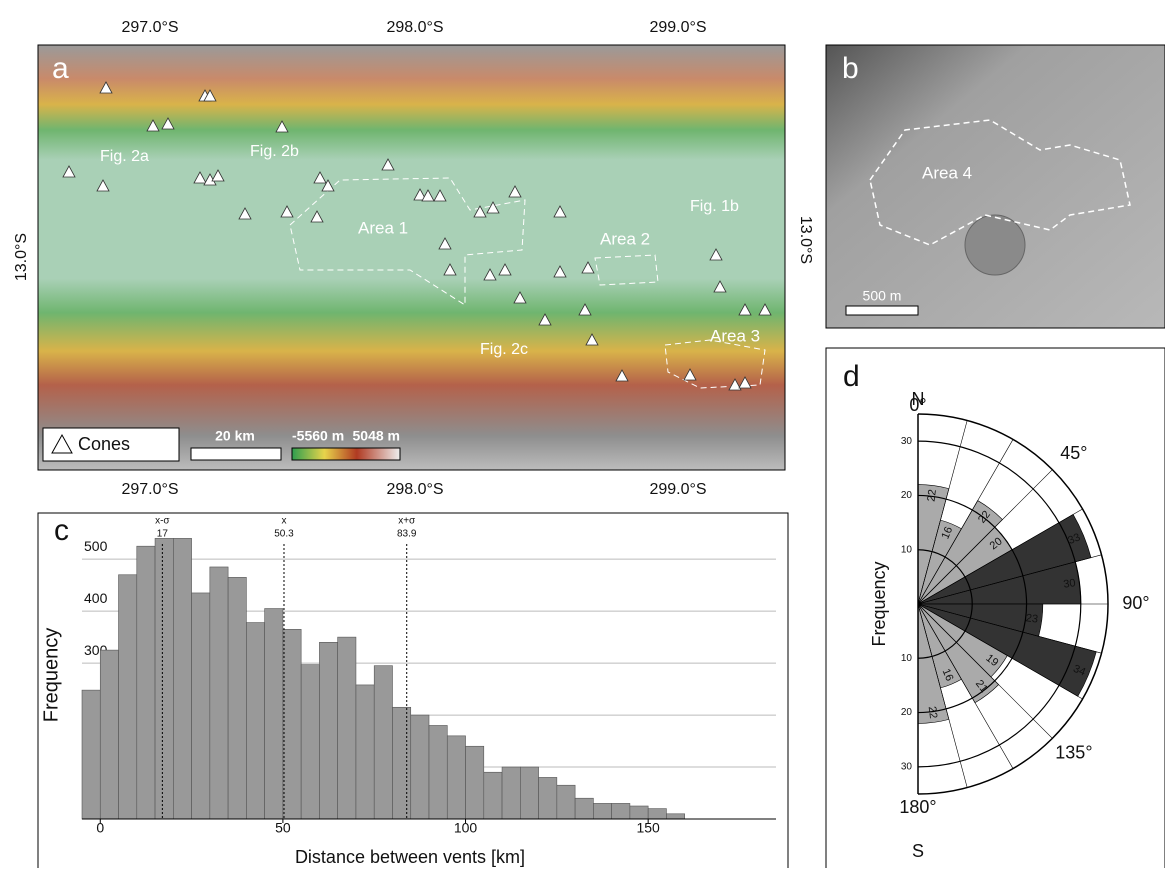  I want to click on value-label: 34, so click(1079, 671).